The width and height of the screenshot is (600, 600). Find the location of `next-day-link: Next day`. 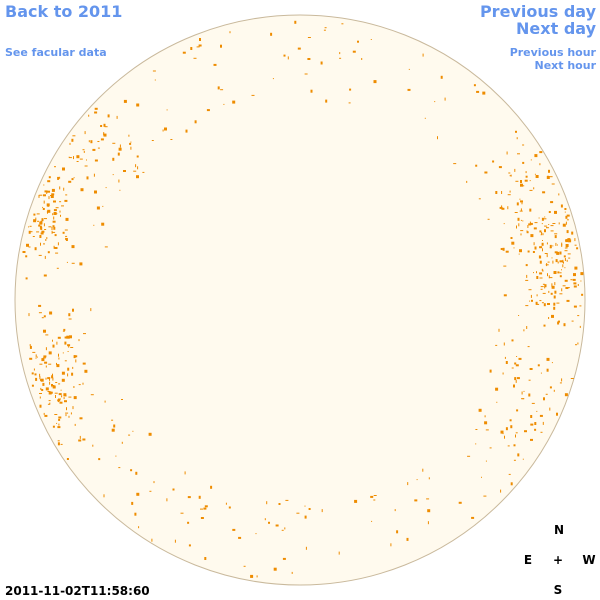

next-day-link: Next day is located at coordinates (556, 28).